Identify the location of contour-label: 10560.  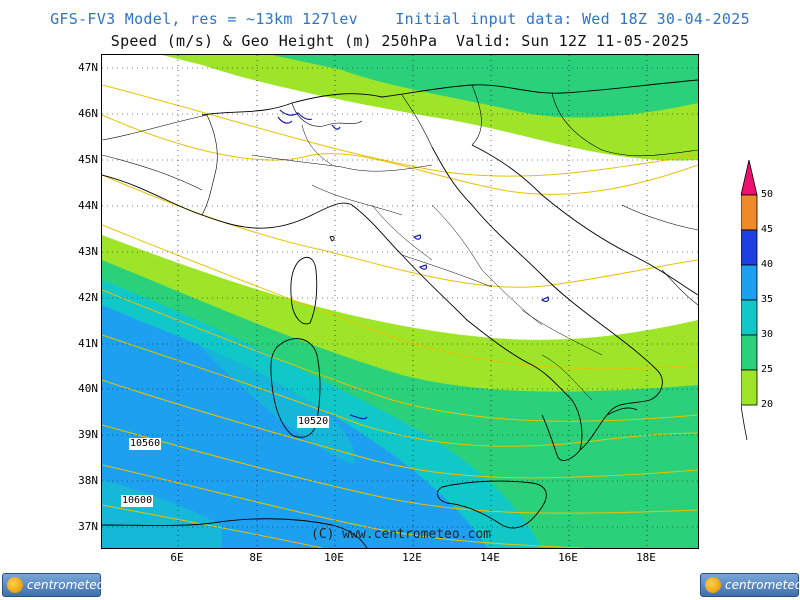
(145, 444).